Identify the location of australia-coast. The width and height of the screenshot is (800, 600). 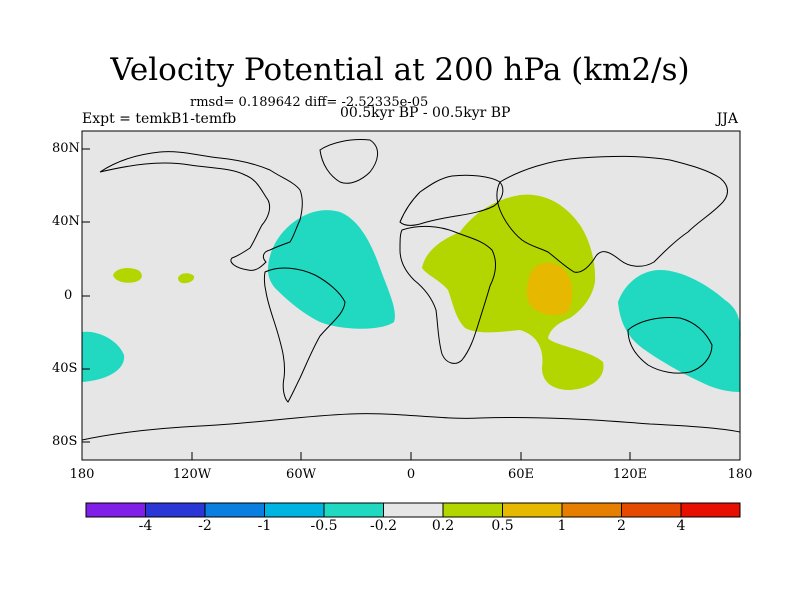
(670, 345).